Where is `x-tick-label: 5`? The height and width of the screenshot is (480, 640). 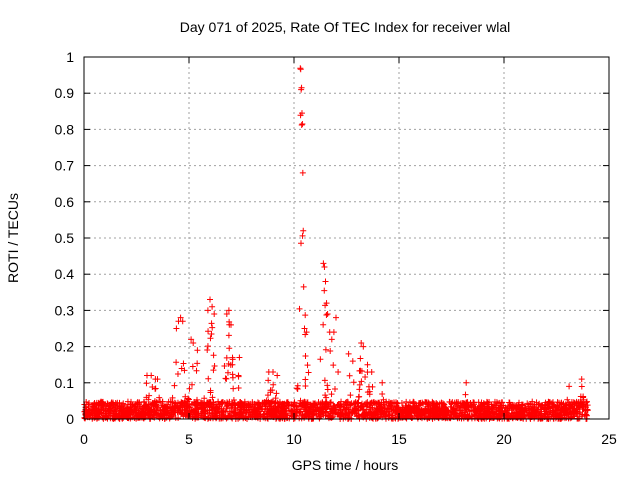
x-tick-label: 5 is located at coordinates (189, 439).